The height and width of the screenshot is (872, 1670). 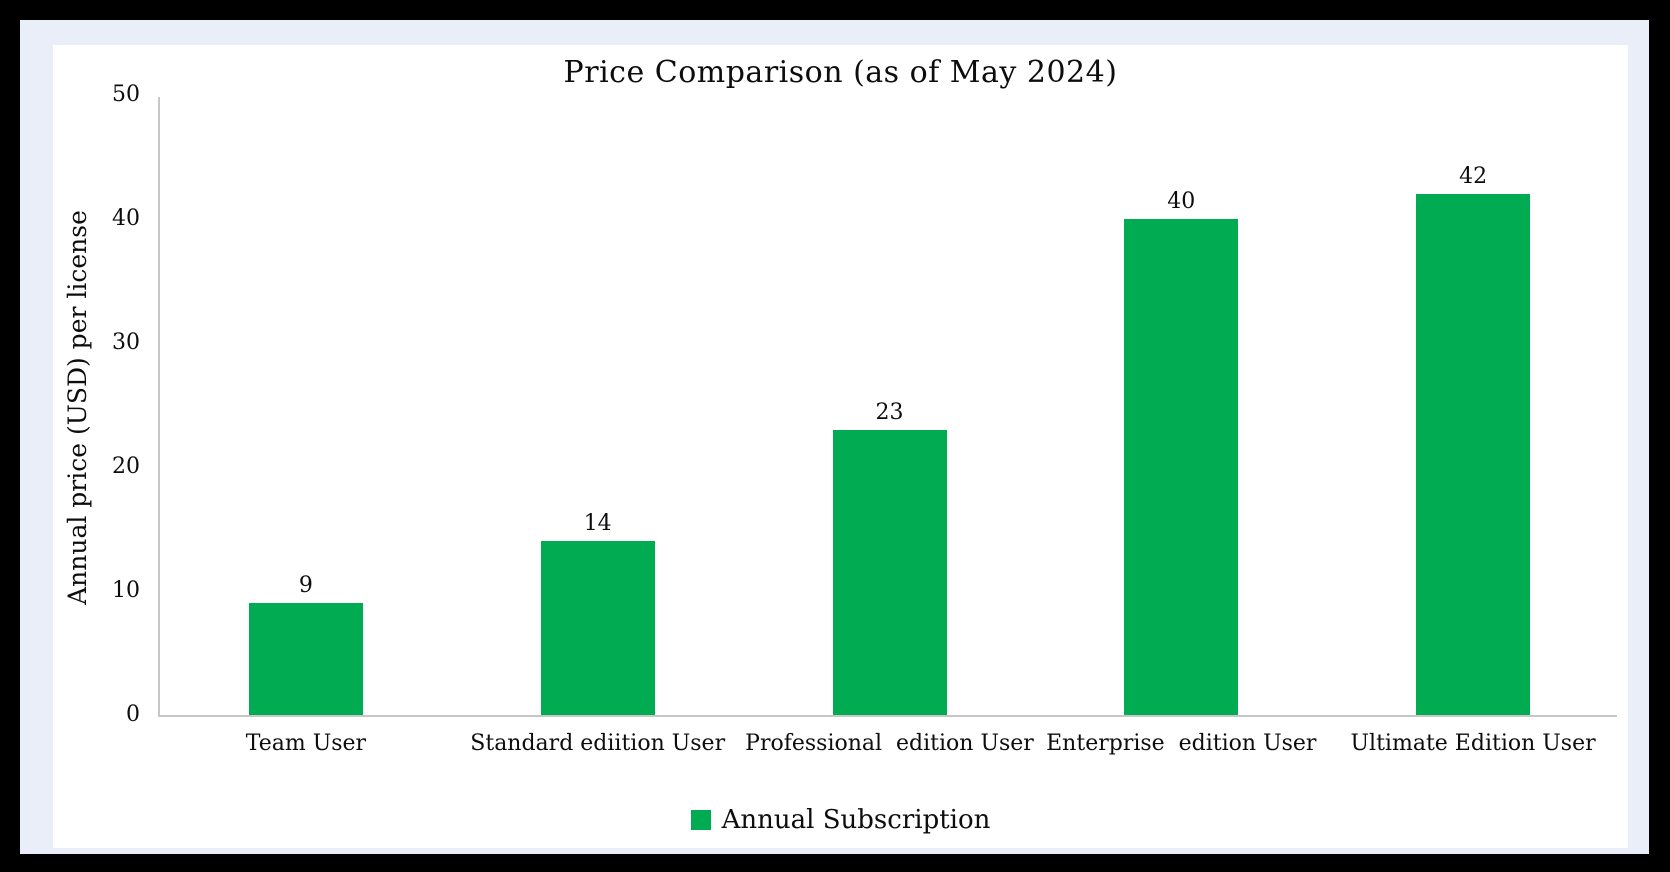 I want to click on bar-value-label: 23, so click(x=889, y=412).